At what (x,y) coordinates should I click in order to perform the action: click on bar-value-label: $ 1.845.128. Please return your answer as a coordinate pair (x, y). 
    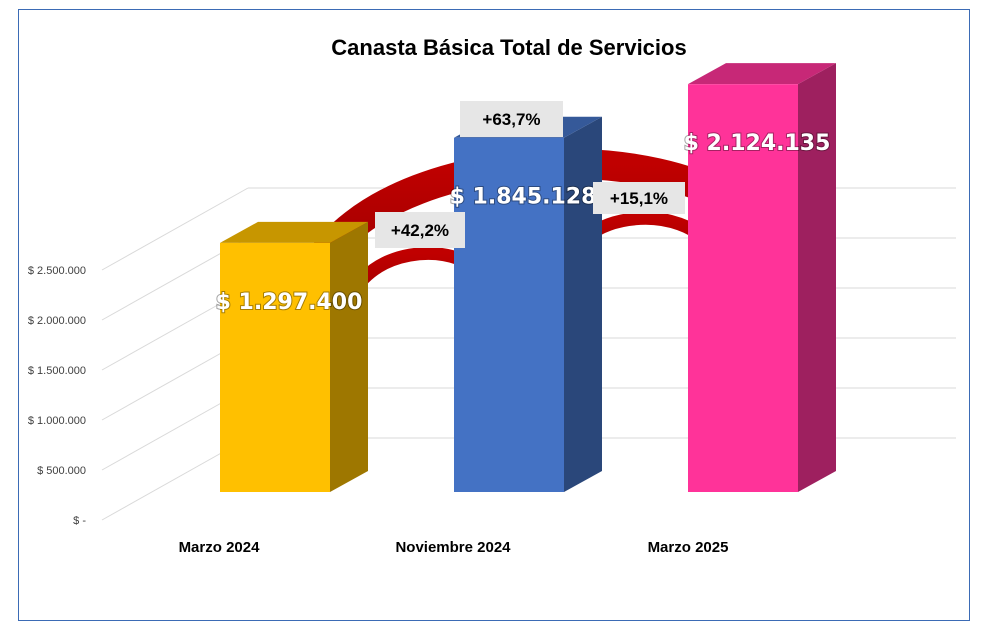
    Looking at the image, I should click on (523, 197).